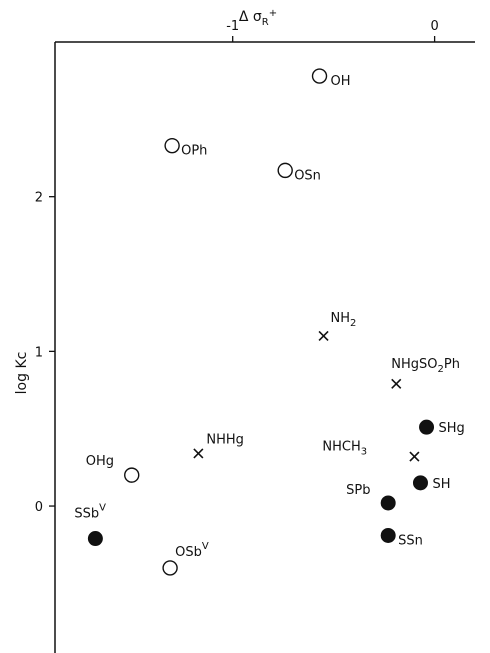 The image size is (490, 653). I want to click on x-axis-title-main: Δ σR+, so click(258, 18).